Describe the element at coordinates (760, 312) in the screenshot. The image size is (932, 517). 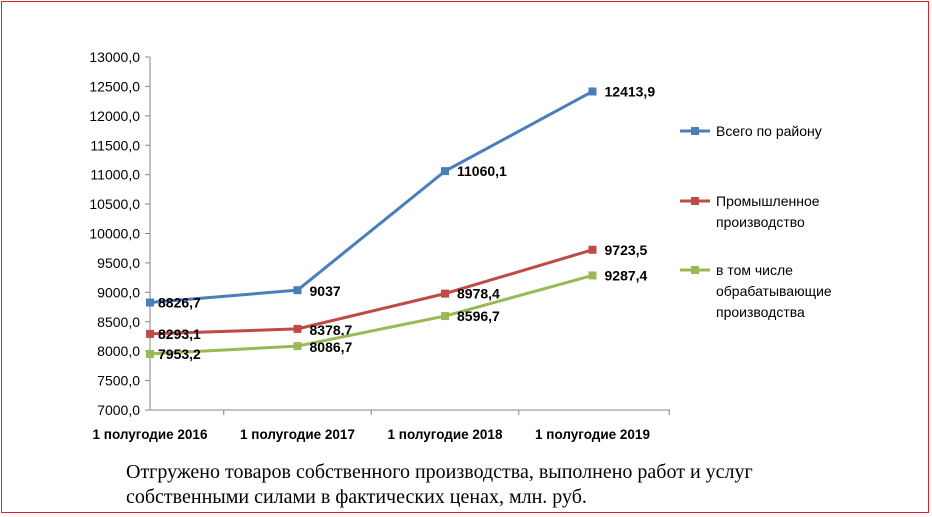
I see `legend-label: производства` at that location.